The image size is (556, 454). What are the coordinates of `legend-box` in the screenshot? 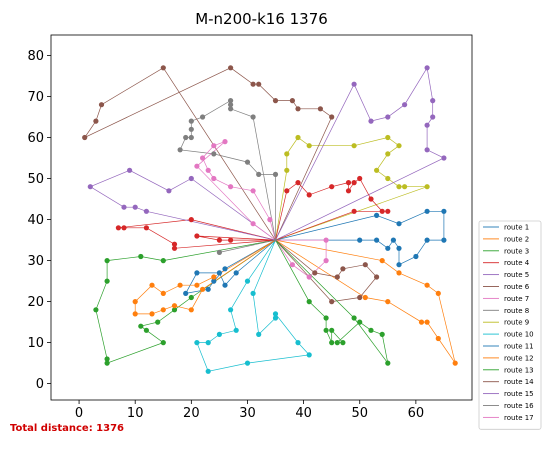 It's located at (510, 325).